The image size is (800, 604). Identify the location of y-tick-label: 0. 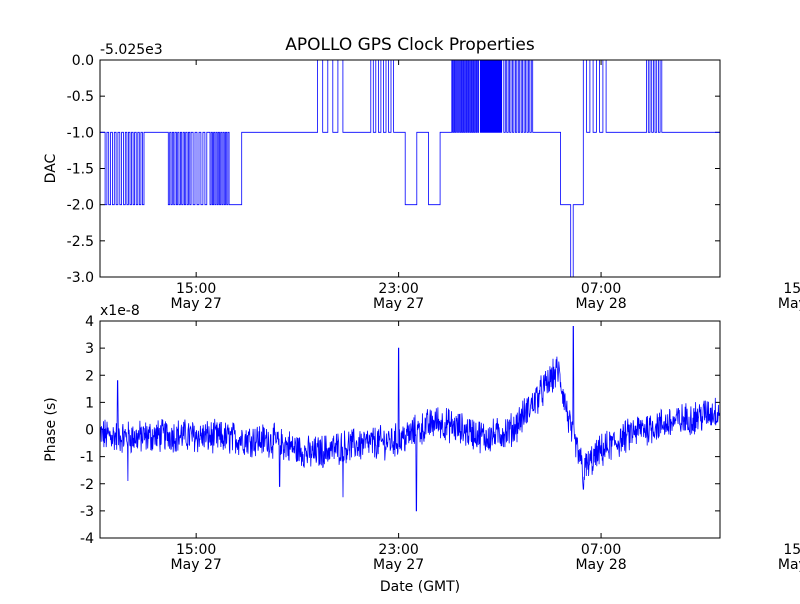
(89, 431).